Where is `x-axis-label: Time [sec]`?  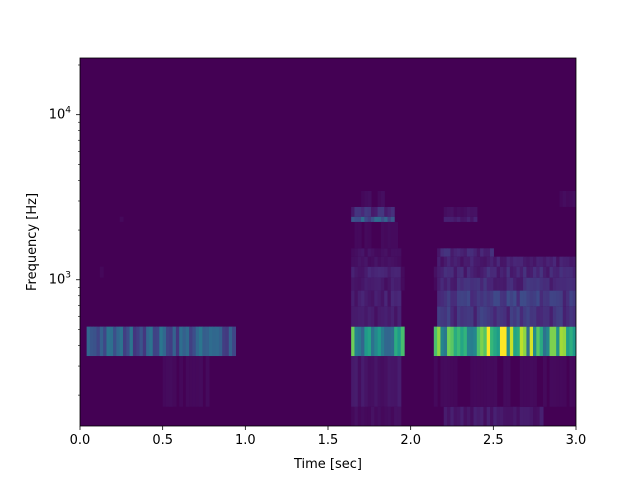
x-axis-label: Time [sec] is located at coordinates (327, 464).